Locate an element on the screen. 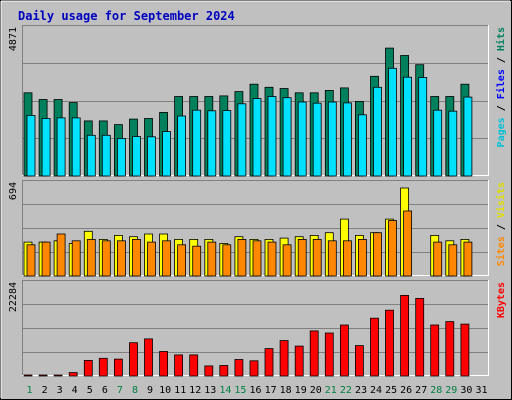  x-tick-label: 6 is located at coordinates (105, 390).